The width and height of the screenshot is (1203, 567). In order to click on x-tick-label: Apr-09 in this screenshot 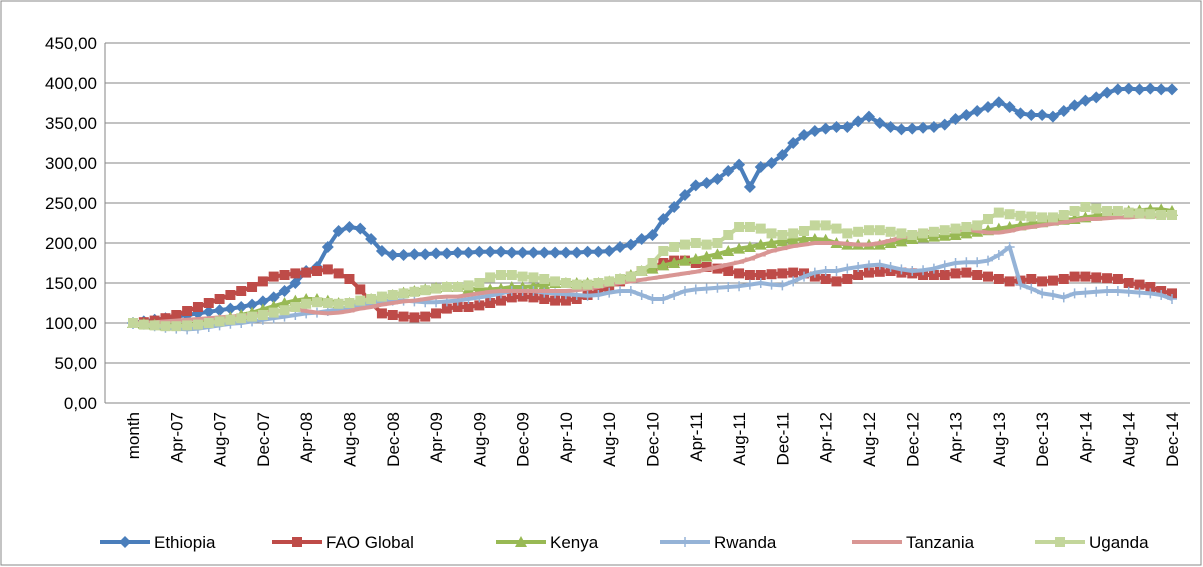, I will do `click(436, 437)`.